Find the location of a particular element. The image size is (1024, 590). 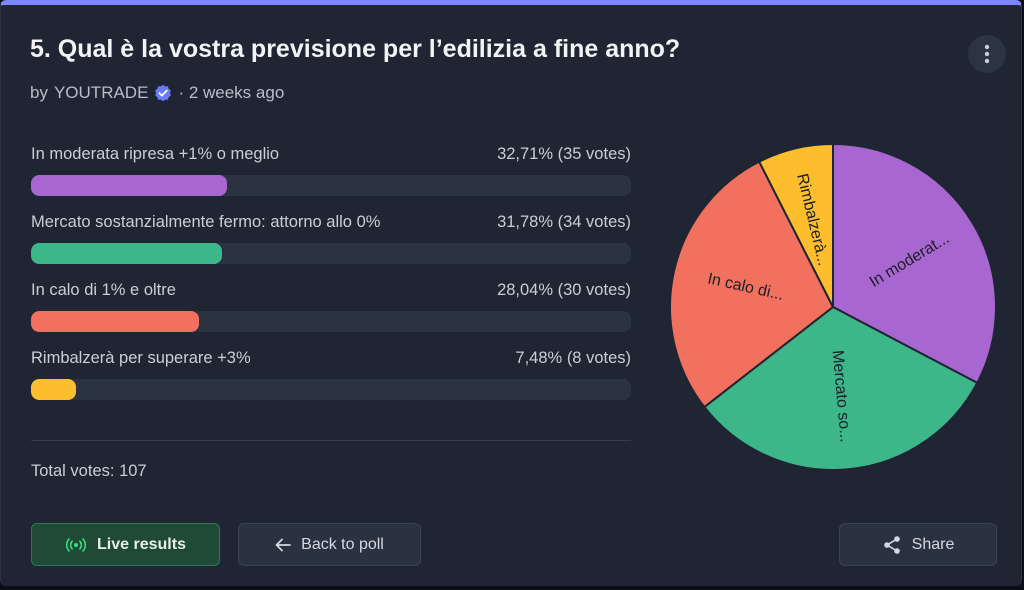

option-result: 31,78% (34 votes) is located at coordinates (564, 222).